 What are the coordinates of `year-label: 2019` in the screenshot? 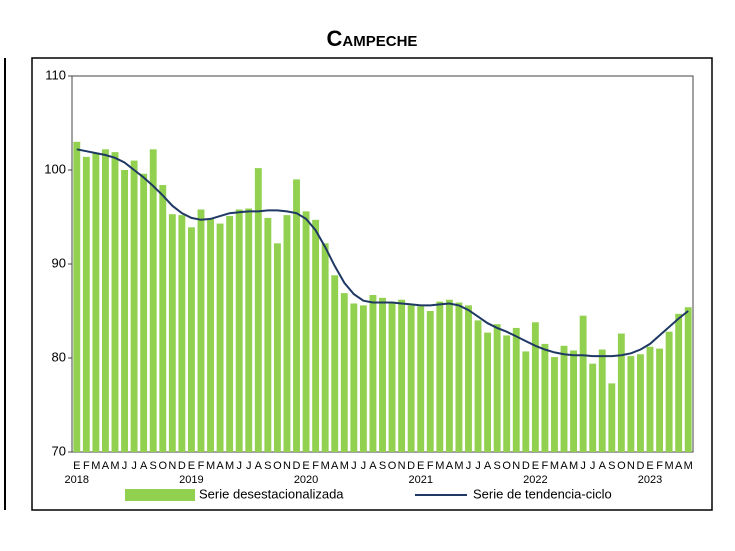 It's located at (191, 480).